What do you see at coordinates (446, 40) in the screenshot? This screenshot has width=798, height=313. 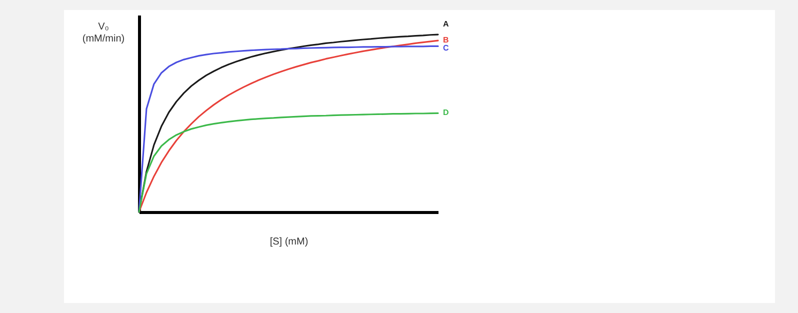 I see `series-label: B` at bounding box center [446, 40].